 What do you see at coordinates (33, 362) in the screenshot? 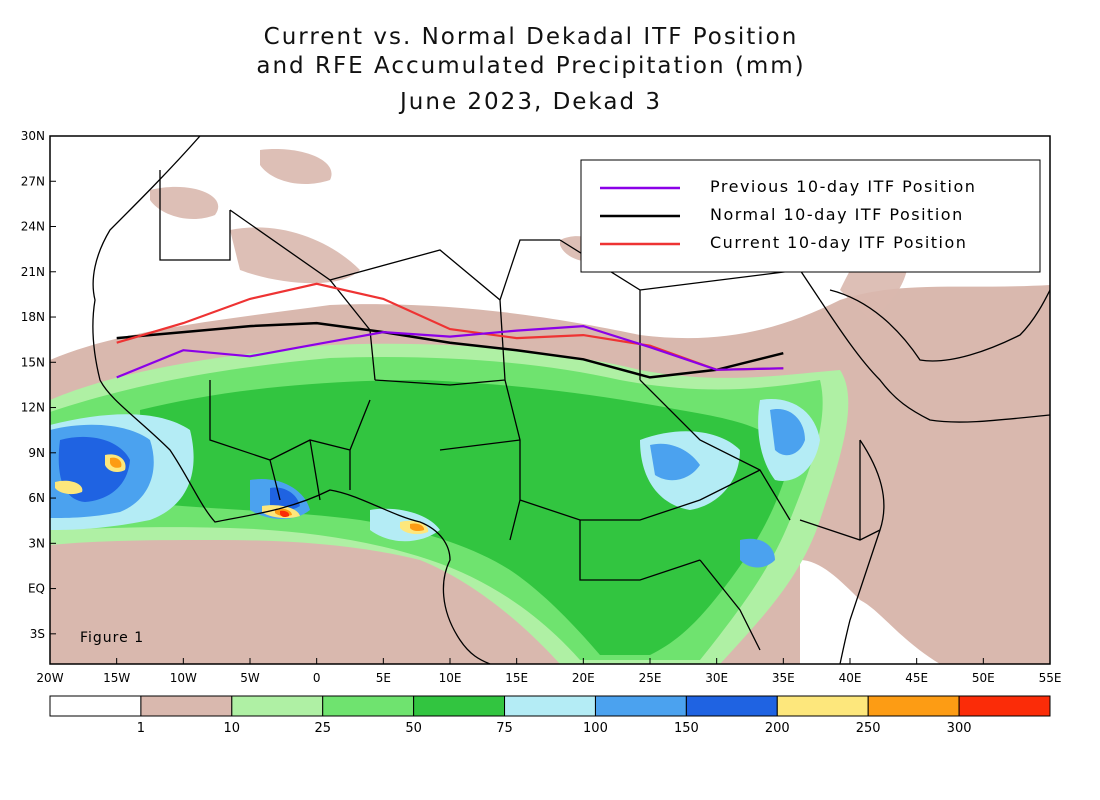
I see `lat-tick-label: 15N` at bounding box center [33, 362].